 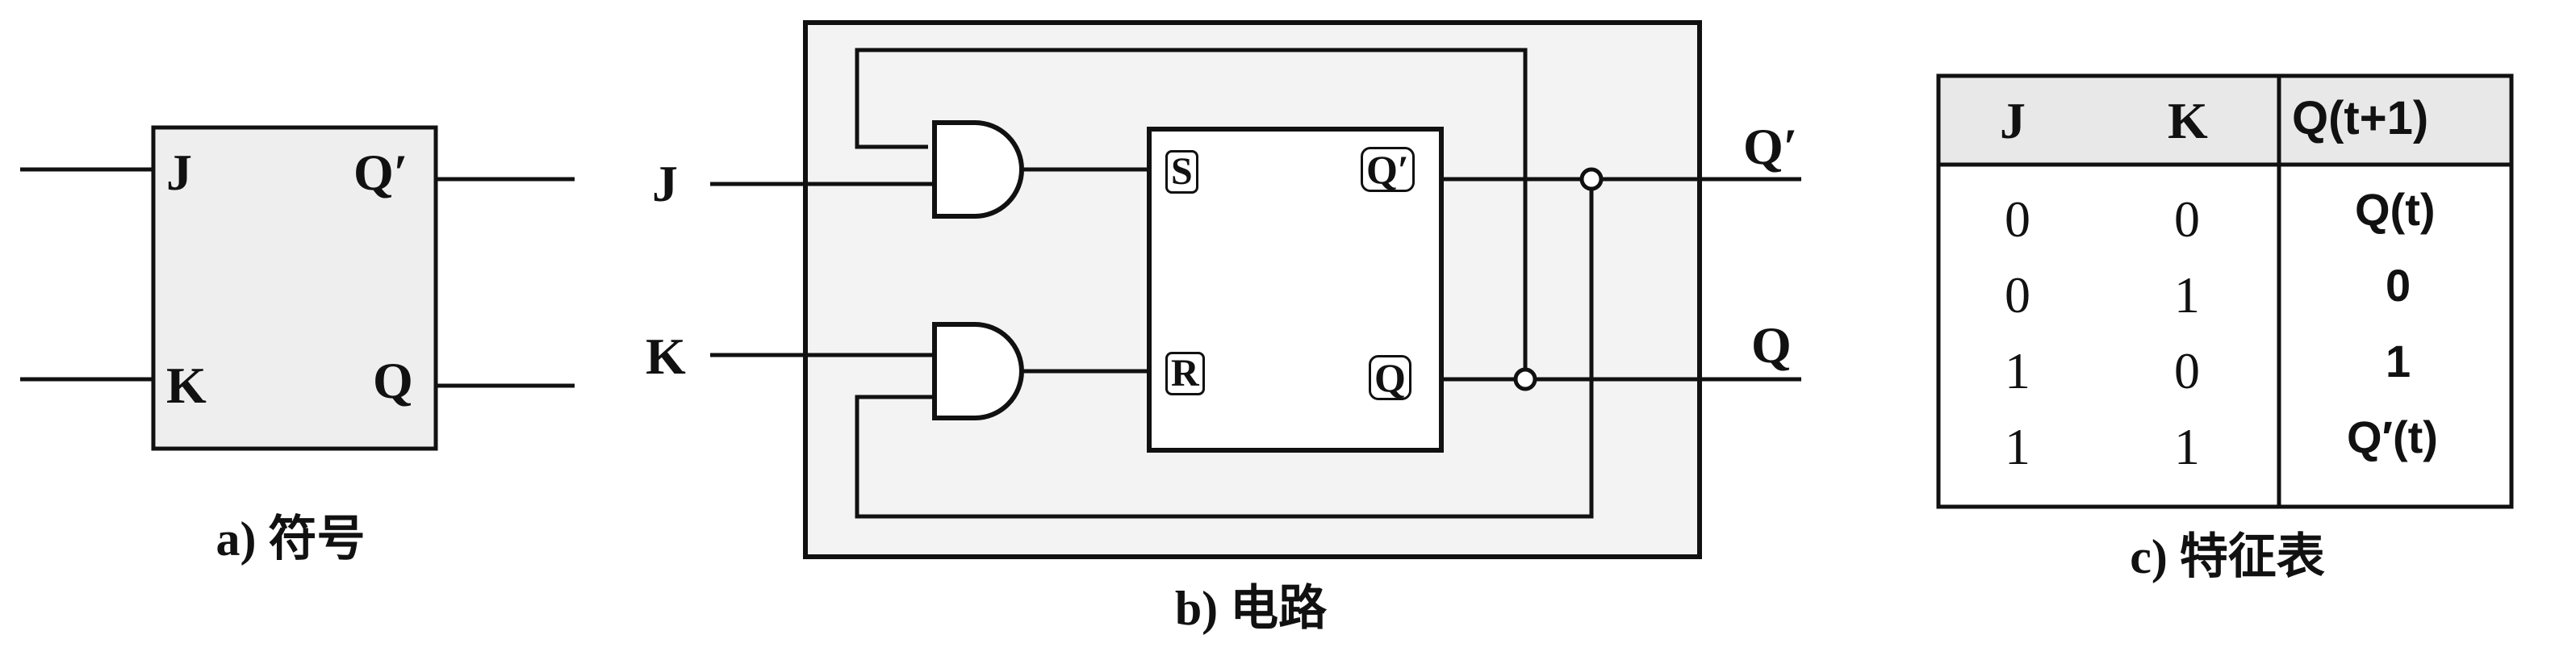 I want to click on feedback-wire-q-to-top-gate, so click(x=1191, y=213).